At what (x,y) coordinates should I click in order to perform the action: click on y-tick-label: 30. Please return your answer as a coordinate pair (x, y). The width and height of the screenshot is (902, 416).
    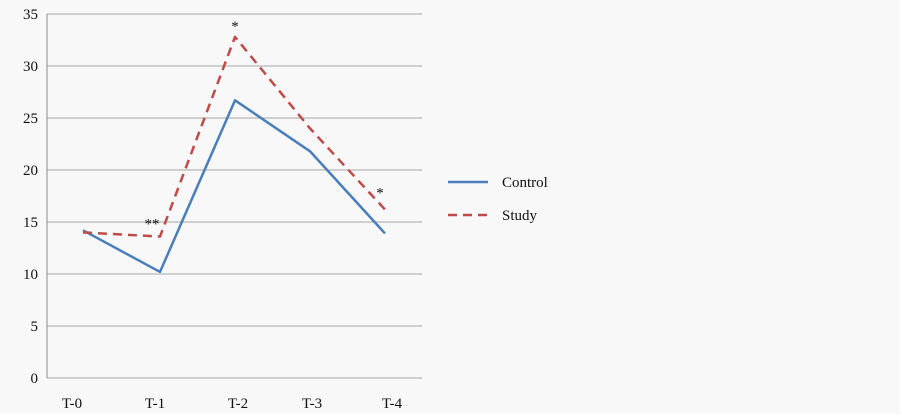
    Looking at the image, I should click on (30, 67).